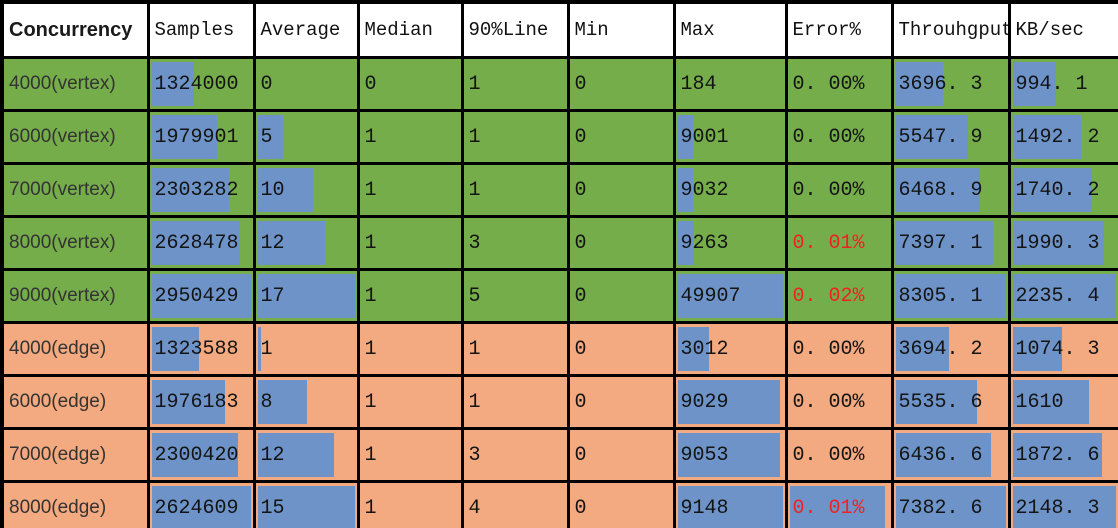 This screenshot has height=528, width=1118. I want to click on cell-median: 0, so click(410, 84).